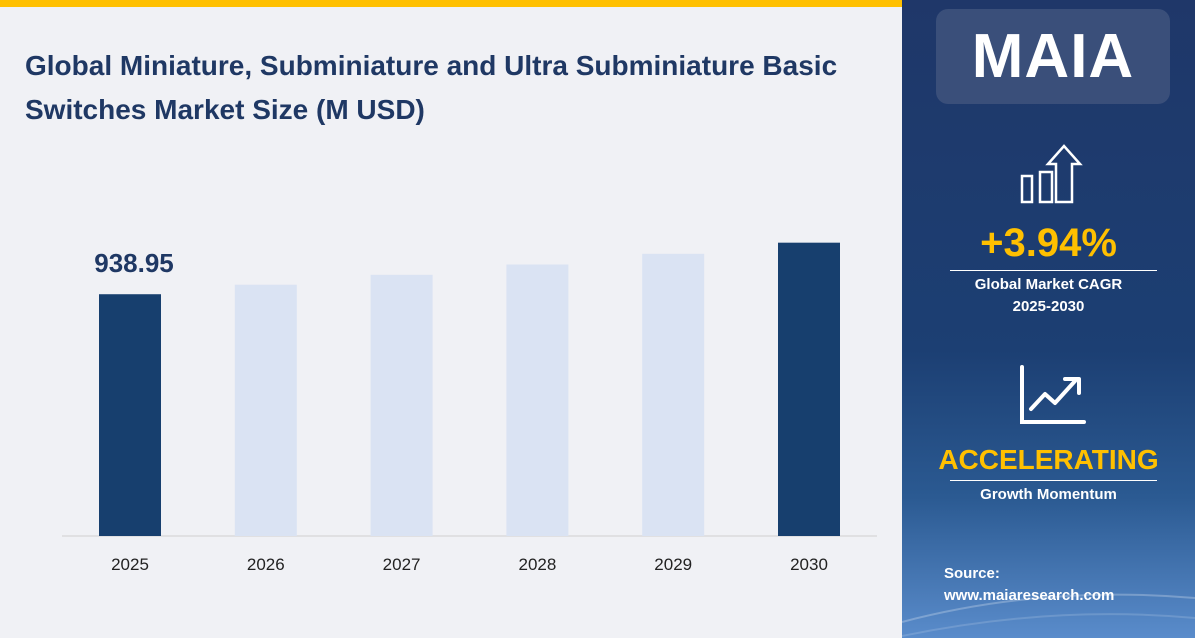 Image resolution: width=1195 pixels, height=638 pixels. I want to click on bar-2028, so click(537, 400).